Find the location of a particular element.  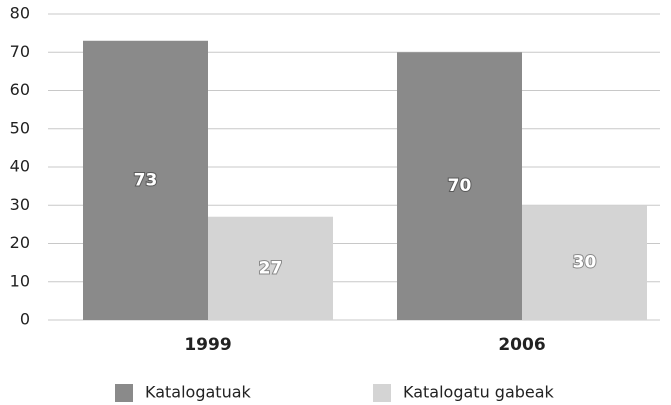

value-label: 70 is located at coordinates (460, 186).